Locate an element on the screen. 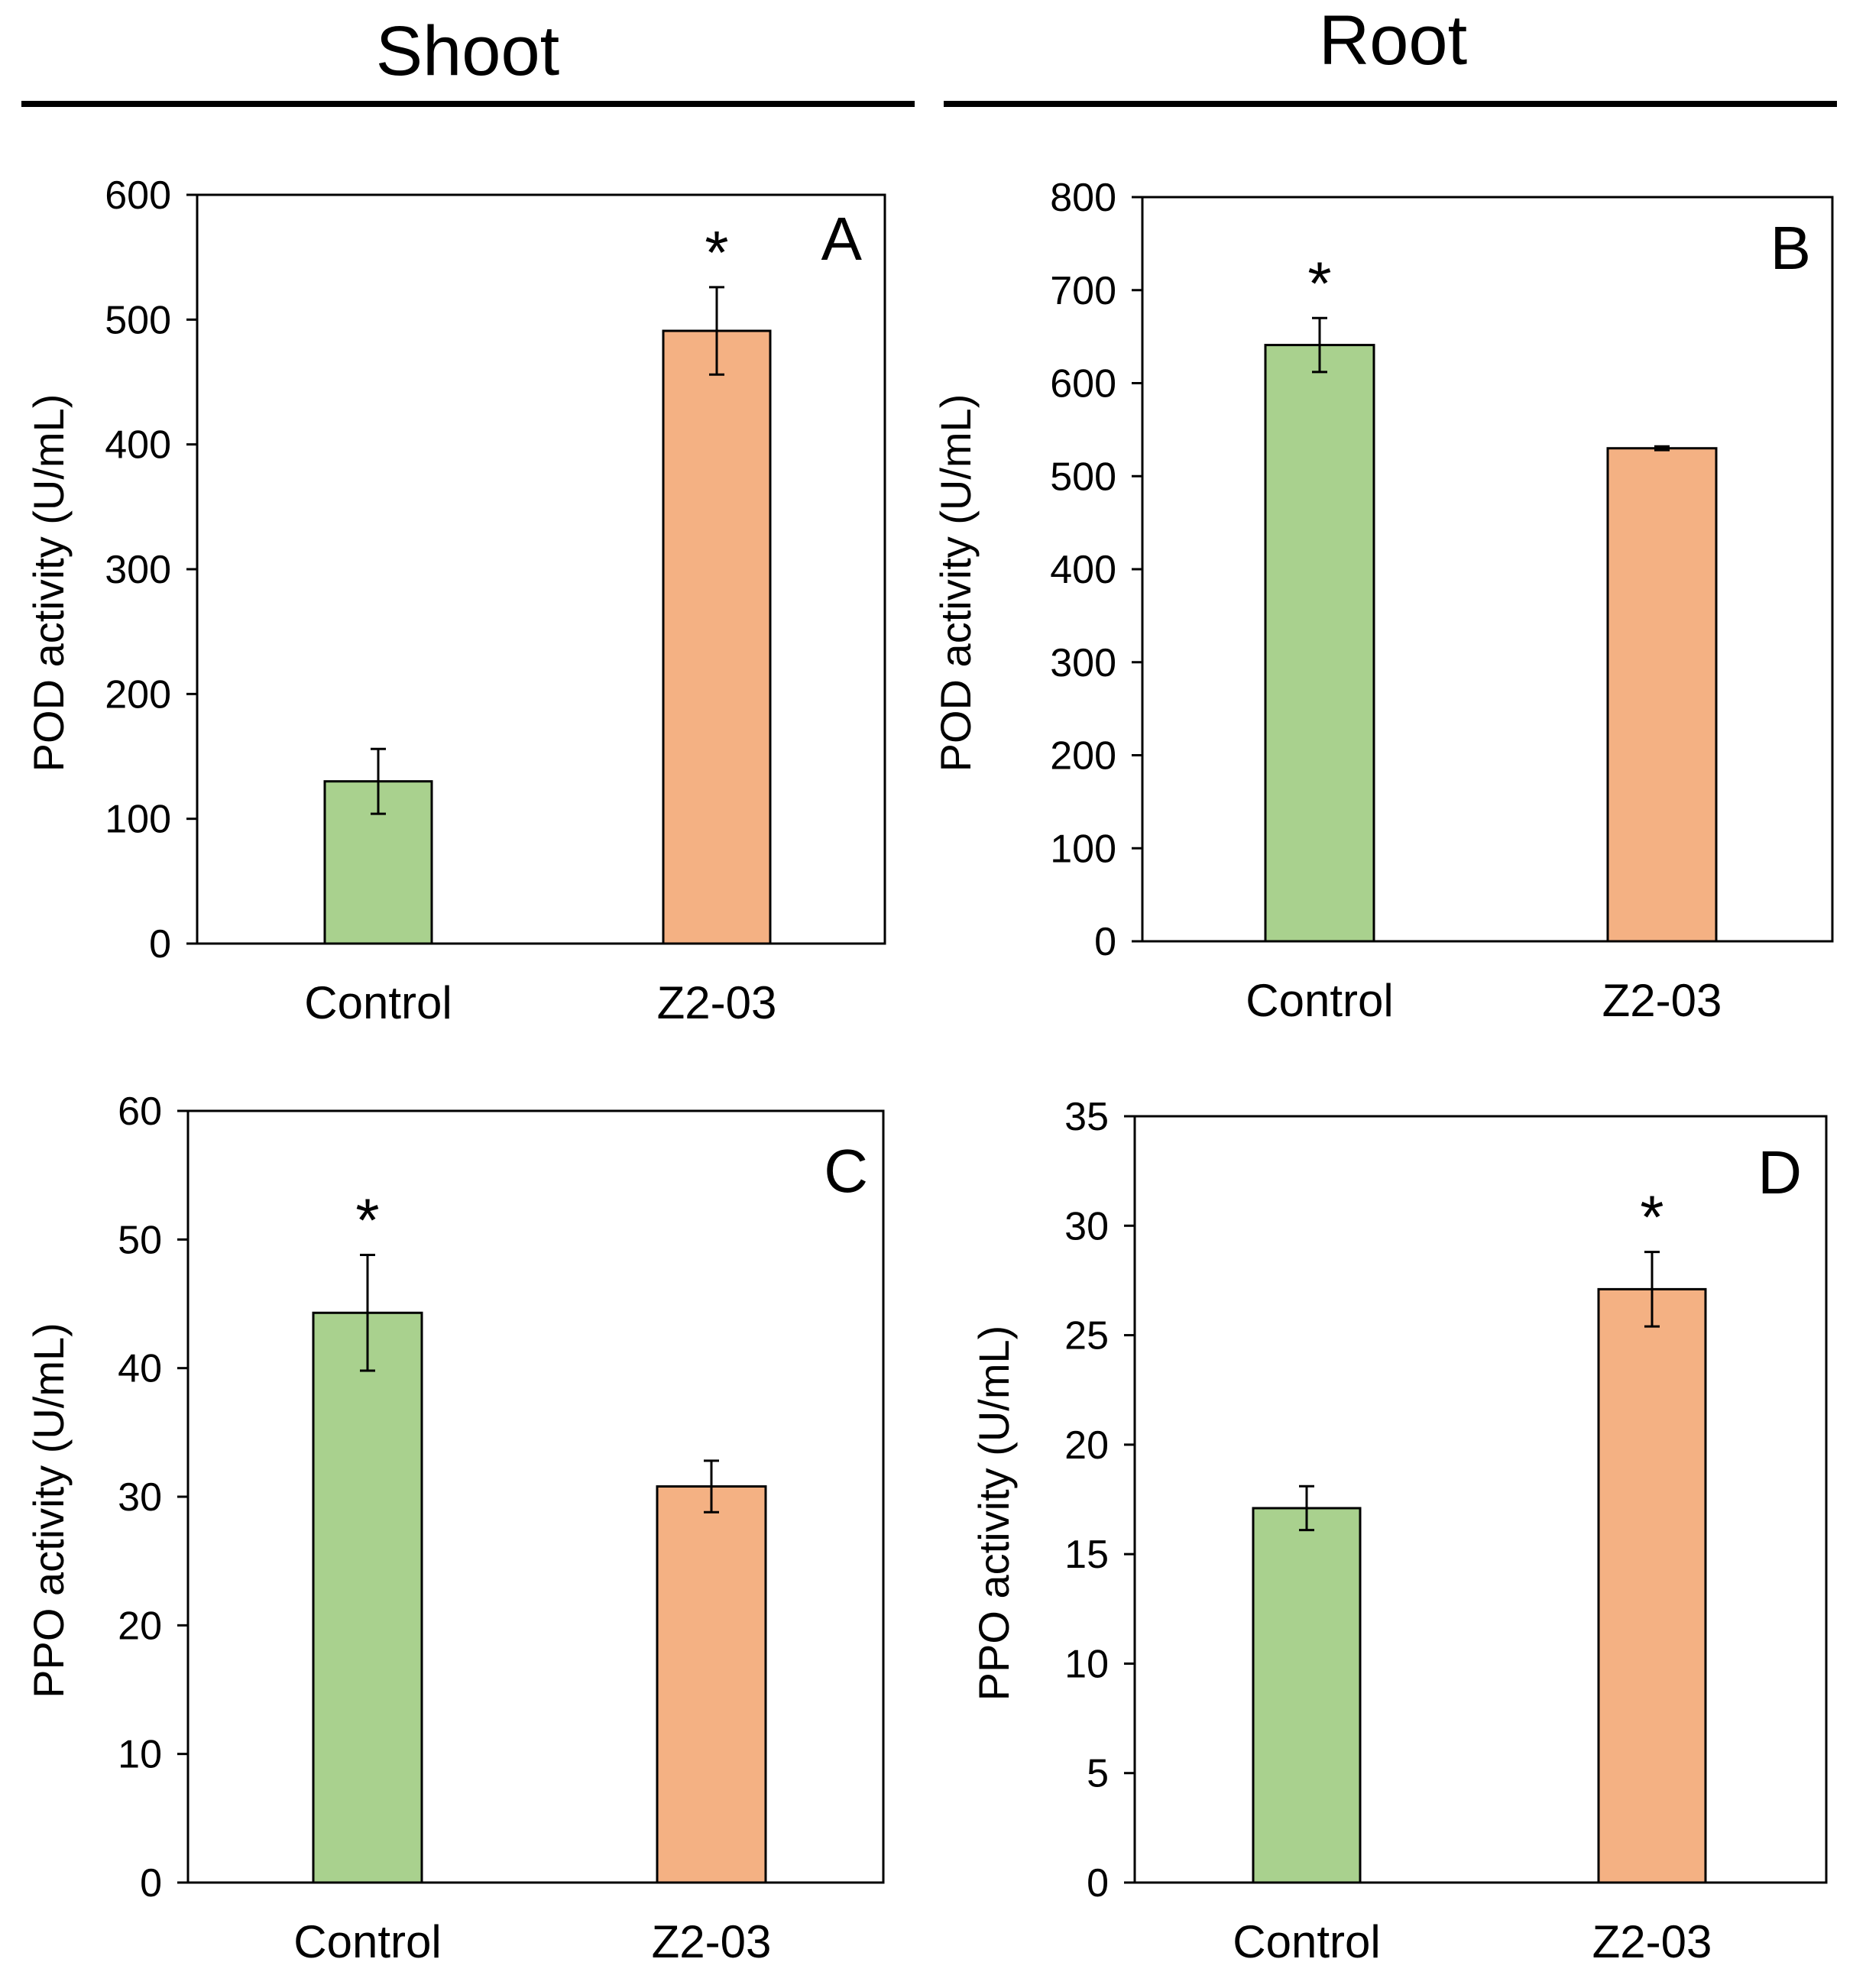 This screenshot has height=1988, width=1853. y-tick-label: 800 is located at coordinates (1083, 198).